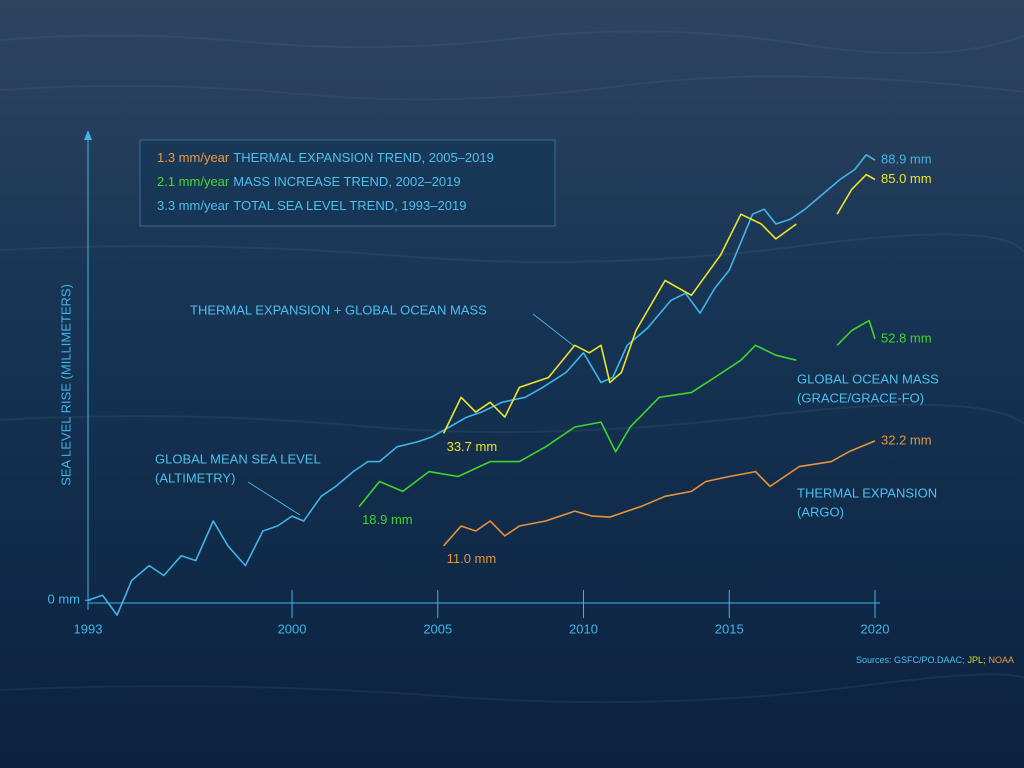 The image size is (1024, 768). I want to click on value-label: 33.7 mm, so click(472, 446).